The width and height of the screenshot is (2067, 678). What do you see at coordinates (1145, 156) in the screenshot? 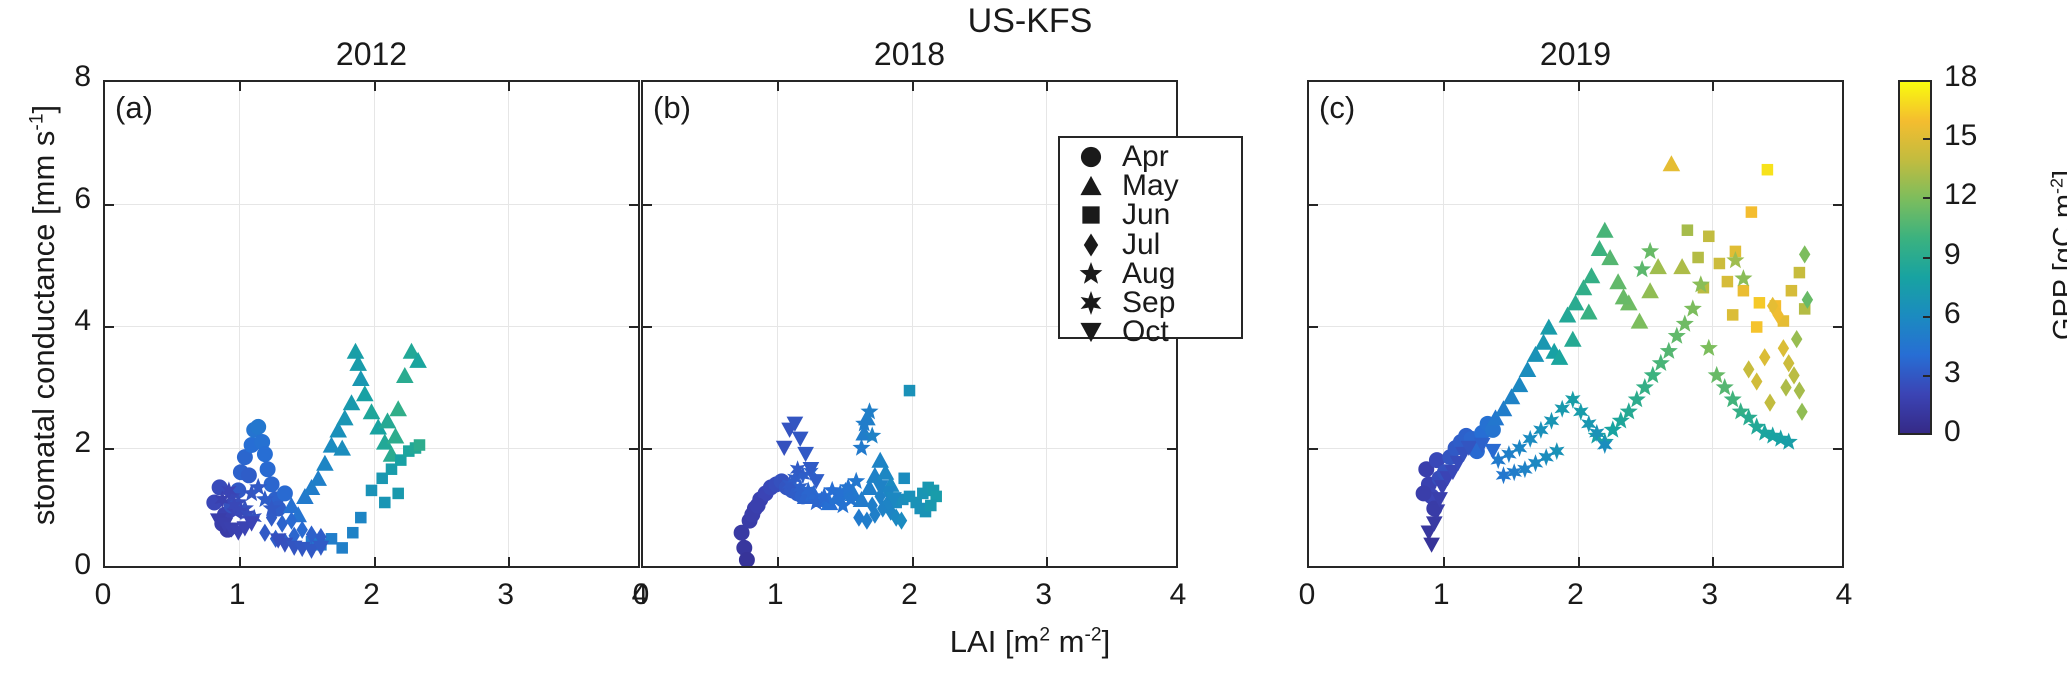
I see `legend-item-label: Apr` at bounding box center [1145, 156].